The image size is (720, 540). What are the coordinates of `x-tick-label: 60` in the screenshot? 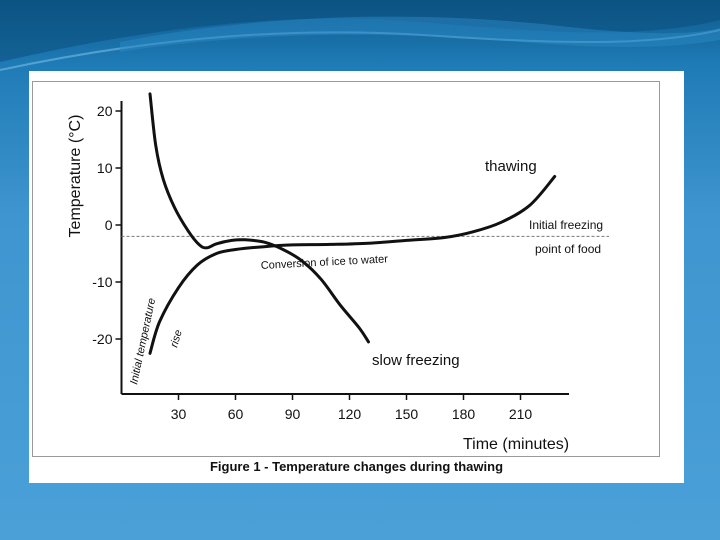 It's located at (236, 414).